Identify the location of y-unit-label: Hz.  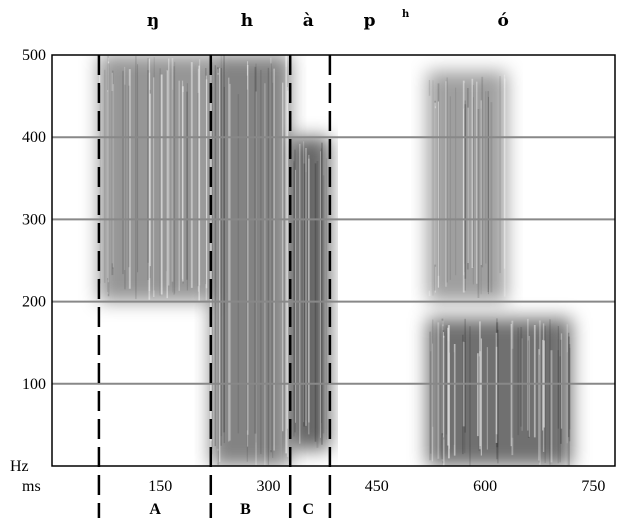
(19, 466).